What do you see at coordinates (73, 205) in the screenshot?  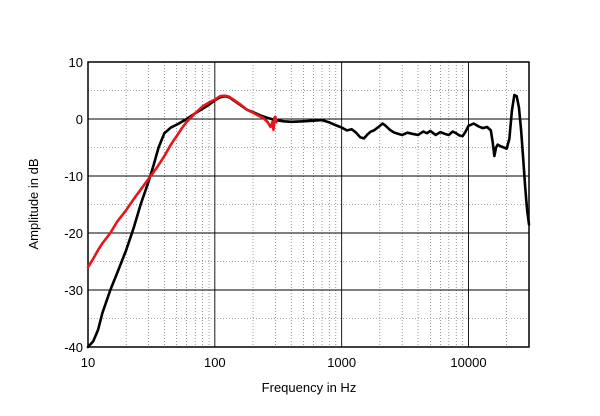 I see `y-tick-labels: 10 0 -10 -20 -30 -40` at bounding box center [73, 205].